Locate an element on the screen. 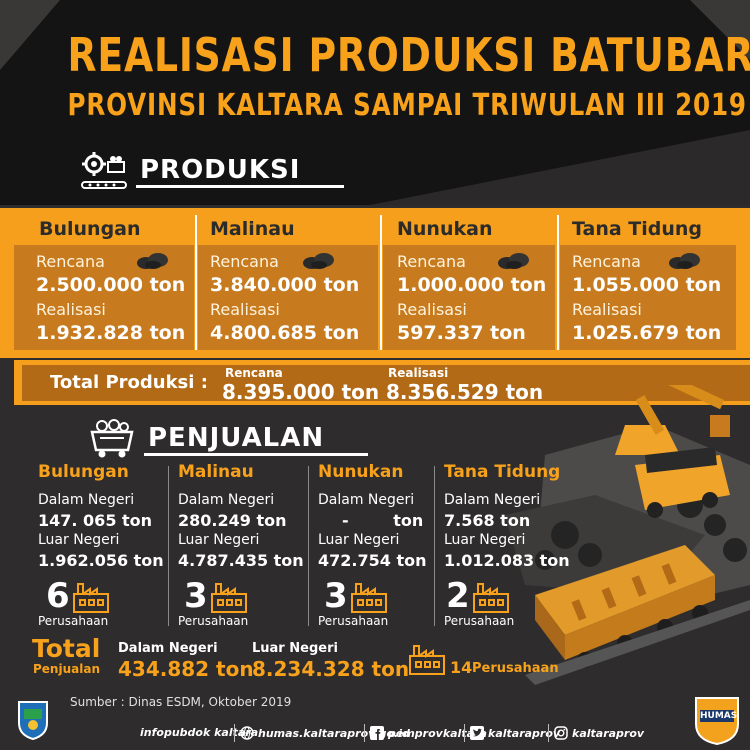  realisasi-value: 4.800.685 ton is located at coordinates (285, 333).